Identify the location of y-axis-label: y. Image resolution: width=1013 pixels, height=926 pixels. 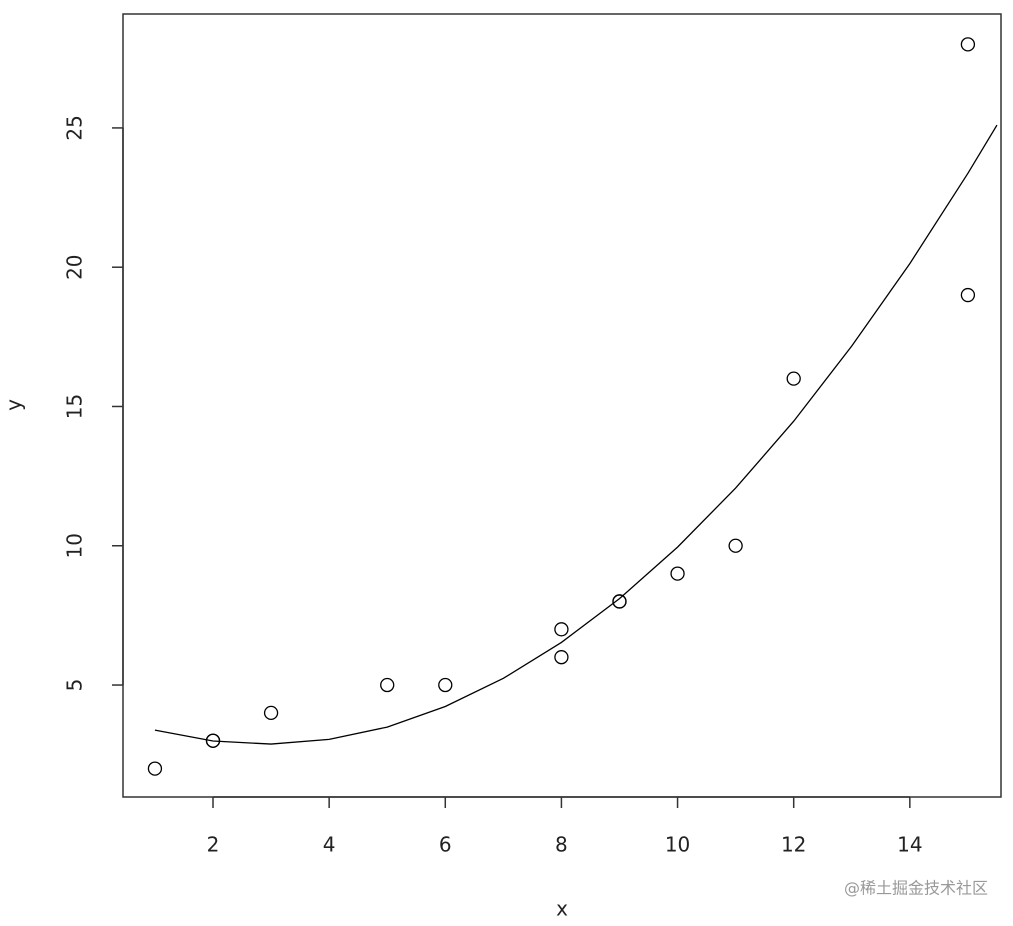
(14, 405).